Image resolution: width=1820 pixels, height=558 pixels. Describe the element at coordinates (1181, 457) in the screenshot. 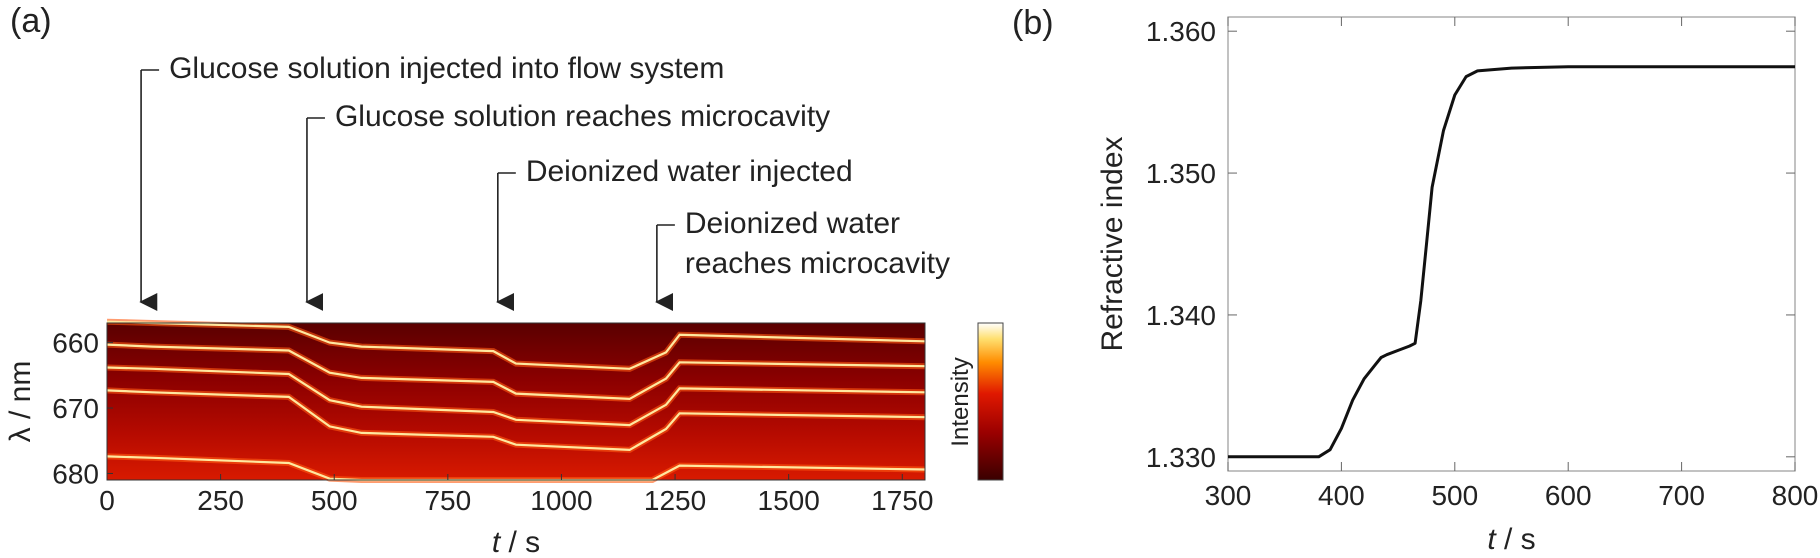

I see `y-tick-label: 1.330` at that location.